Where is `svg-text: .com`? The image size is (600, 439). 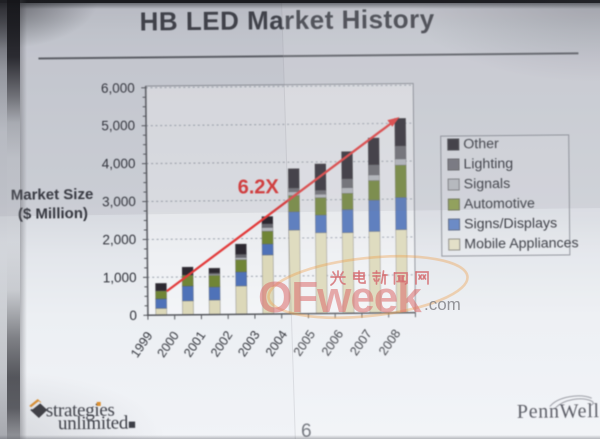 svg-text: .com is located at coordinates (442, 304).